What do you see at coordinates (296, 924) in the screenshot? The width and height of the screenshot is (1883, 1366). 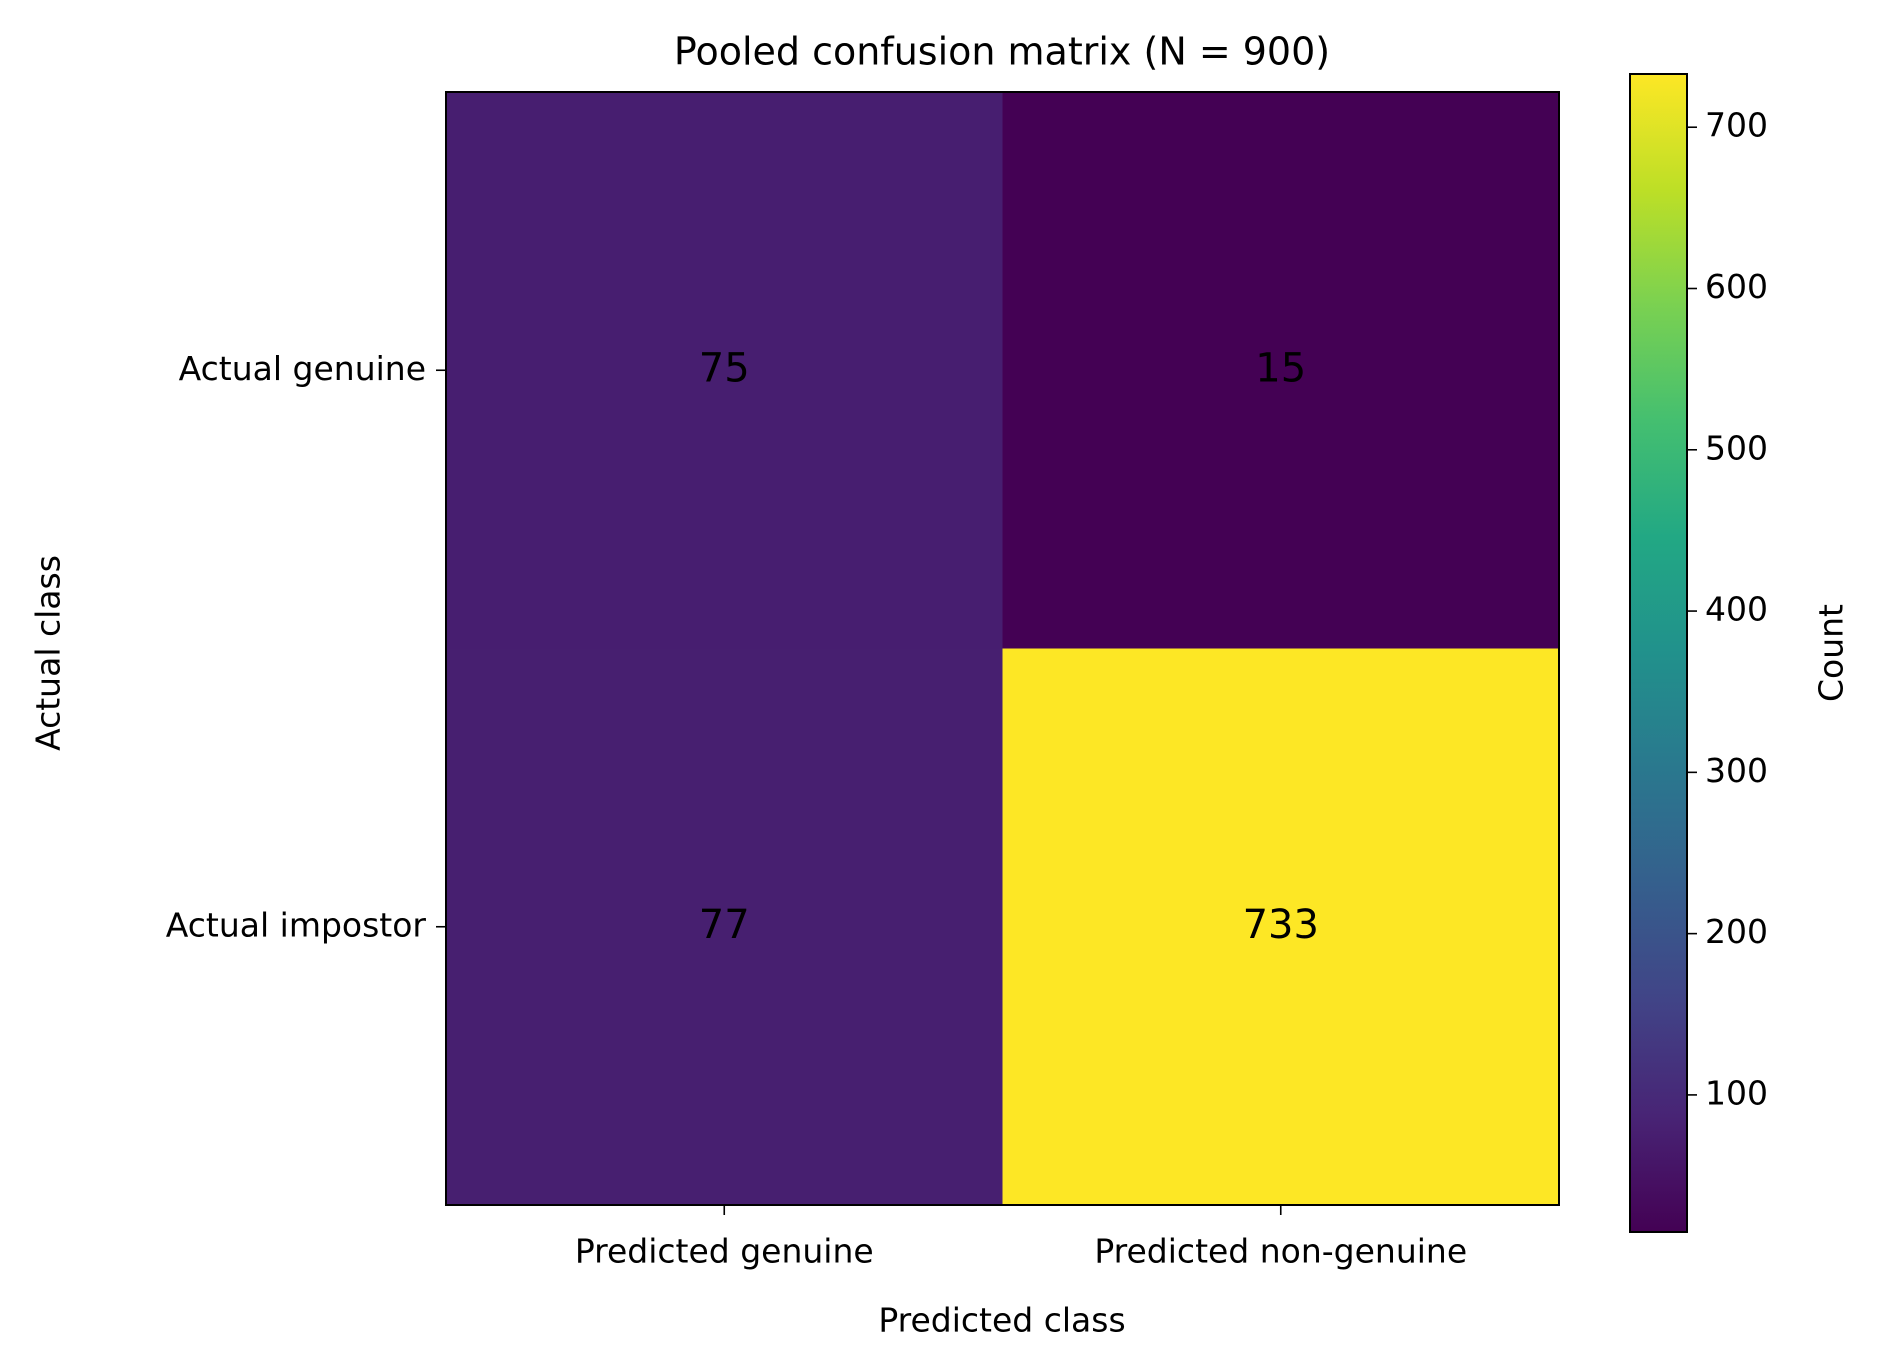 I see `y-tick-label: Actual impostor` at bounding box center [296, 924].